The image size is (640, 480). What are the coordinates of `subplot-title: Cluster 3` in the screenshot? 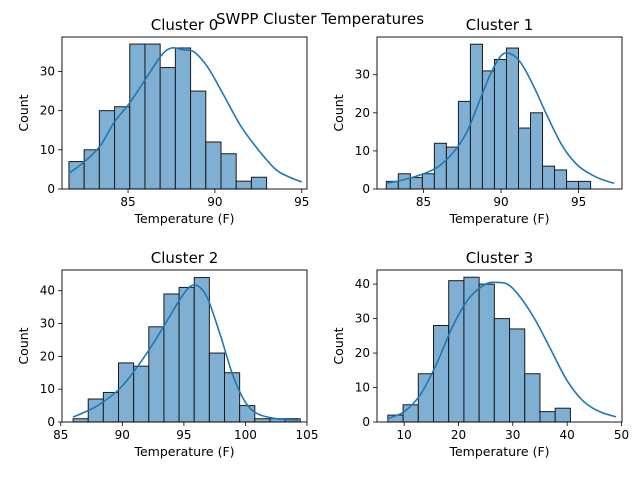 It's located at (500, 258).